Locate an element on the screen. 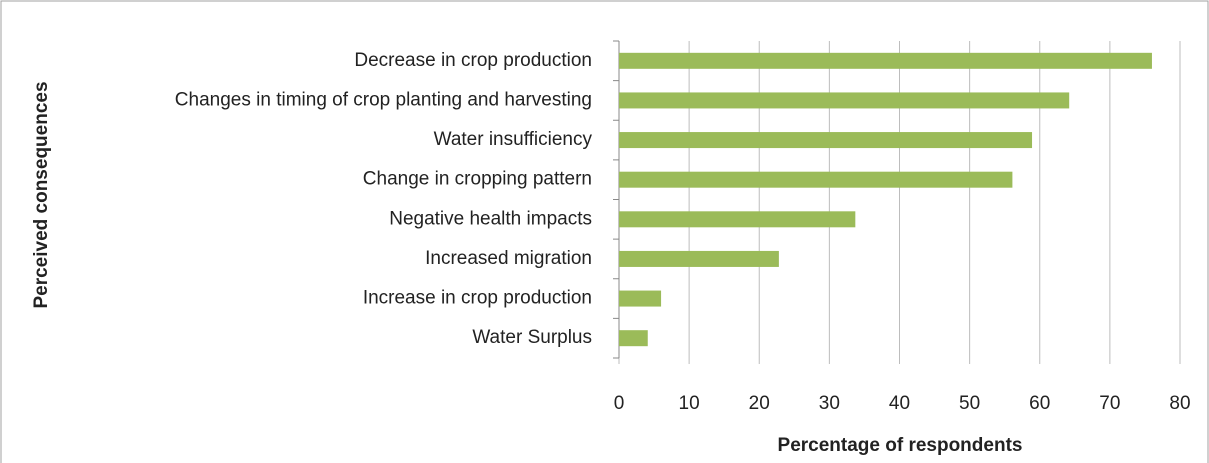  x-tick-label: 70 is located at coordinates (1109, 403).